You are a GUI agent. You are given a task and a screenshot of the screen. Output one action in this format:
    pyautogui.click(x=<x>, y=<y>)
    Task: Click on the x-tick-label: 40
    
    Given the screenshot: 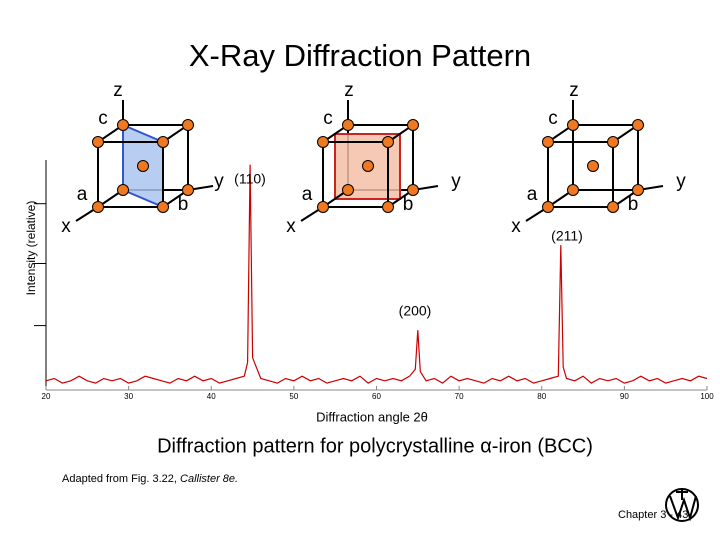 What is the action you would take?
    pyautogui.click(x=211, y=396)
    